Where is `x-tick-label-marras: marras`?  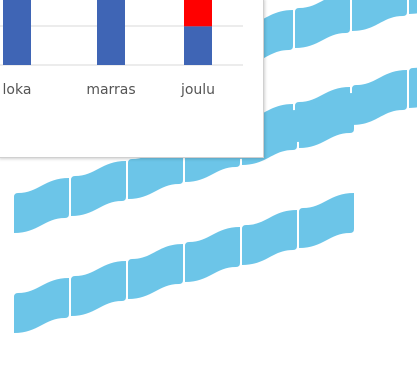 x-tick-label-marras: marras is located at coordinates (110, 90).